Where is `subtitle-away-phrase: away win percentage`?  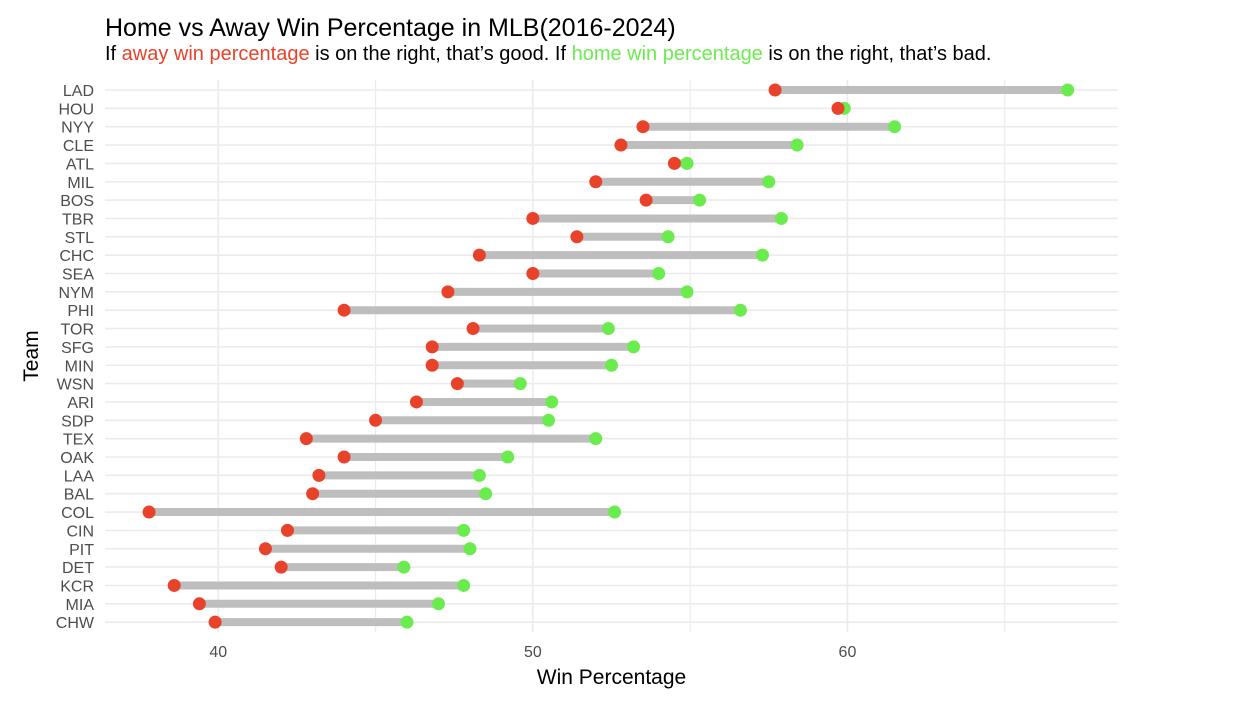 subtitle-away-phrase: away win percentage is located at coordinates (215, 54).